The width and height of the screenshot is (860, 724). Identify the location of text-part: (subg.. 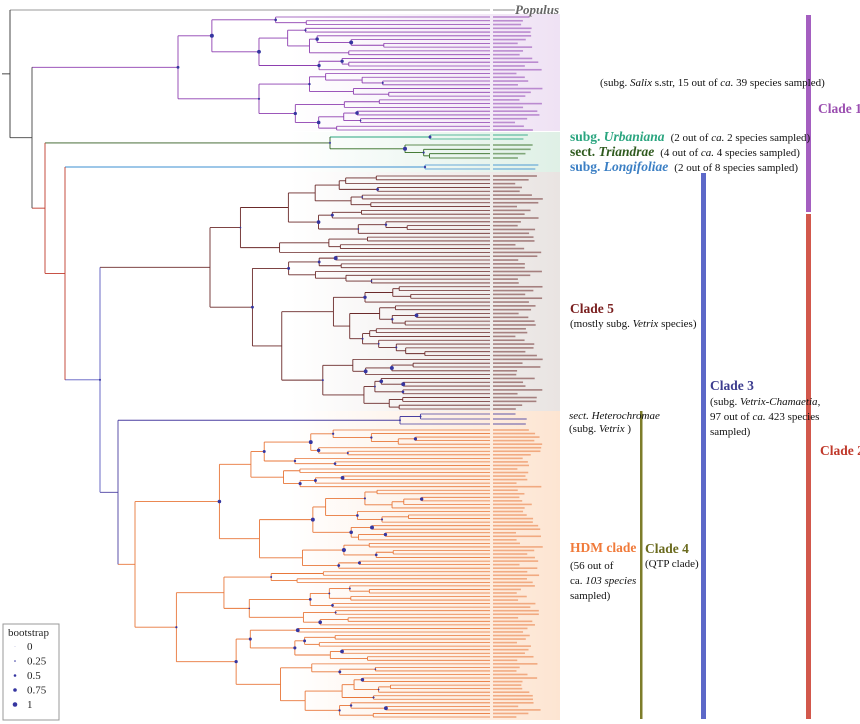
(725, 402).